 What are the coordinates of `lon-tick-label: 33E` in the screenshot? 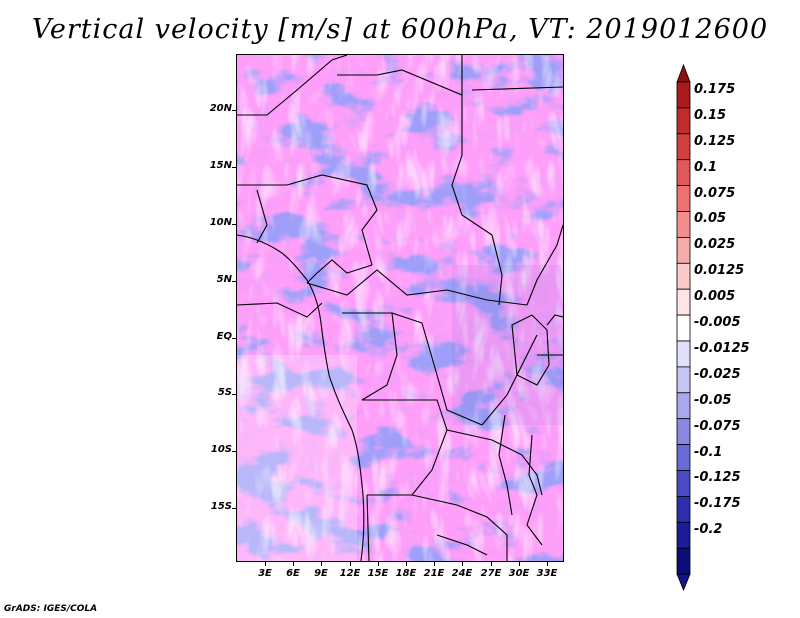 It's located at (547, 573).